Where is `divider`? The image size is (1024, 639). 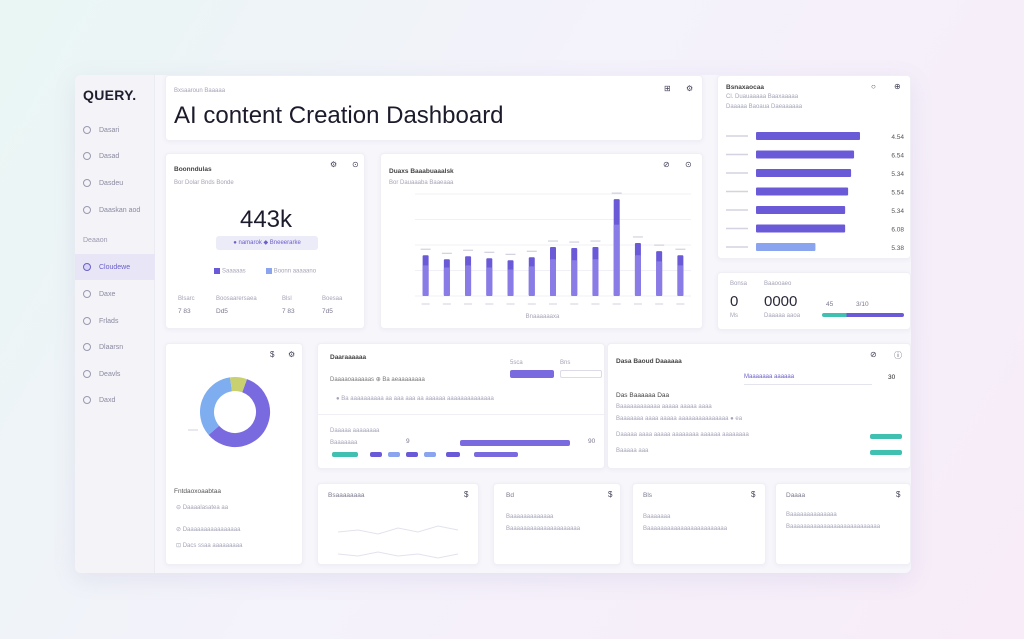
divider is located at coordinates (462, 414).